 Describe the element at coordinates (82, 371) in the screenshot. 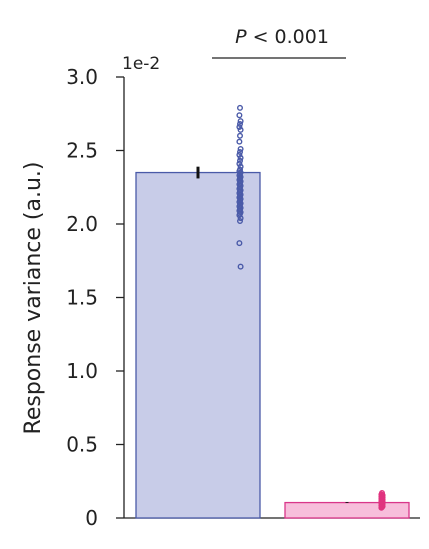

I see `y-tick-label: 1.0` at that location.